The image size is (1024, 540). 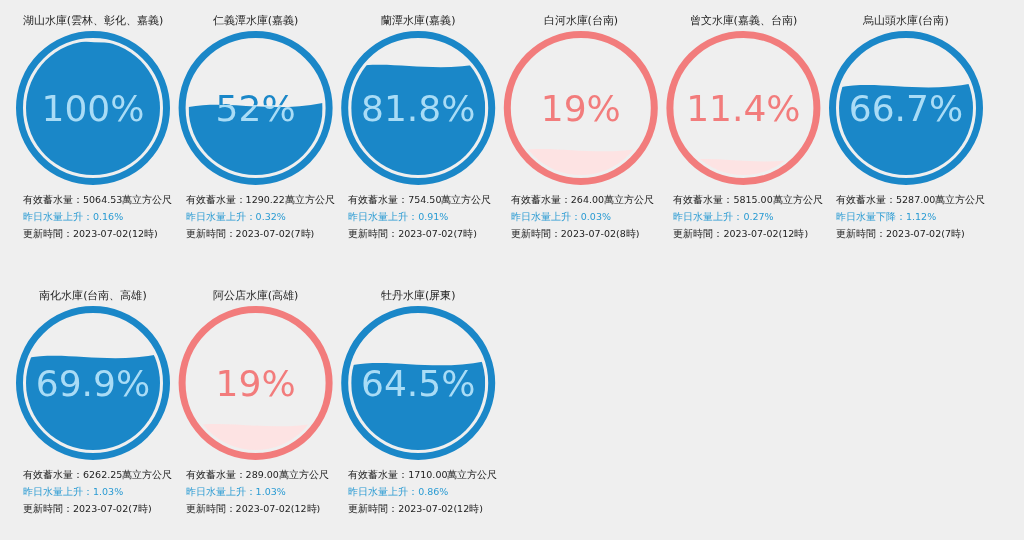 What do you see at coordinates (423, 474) in the screenshot?
I see `text: 有效蓄水量：1710.00萬立方公尺` at bounding box center [423, 474].